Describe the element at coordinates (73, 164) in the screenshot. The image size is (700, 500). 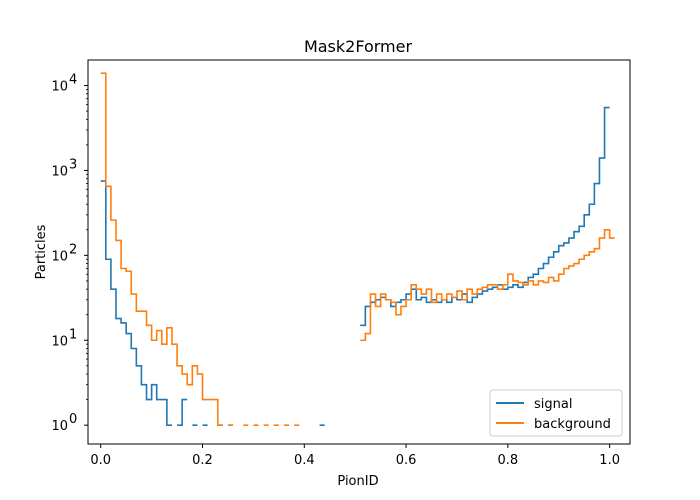
I see `y-tick-exponent: 3` at that location.